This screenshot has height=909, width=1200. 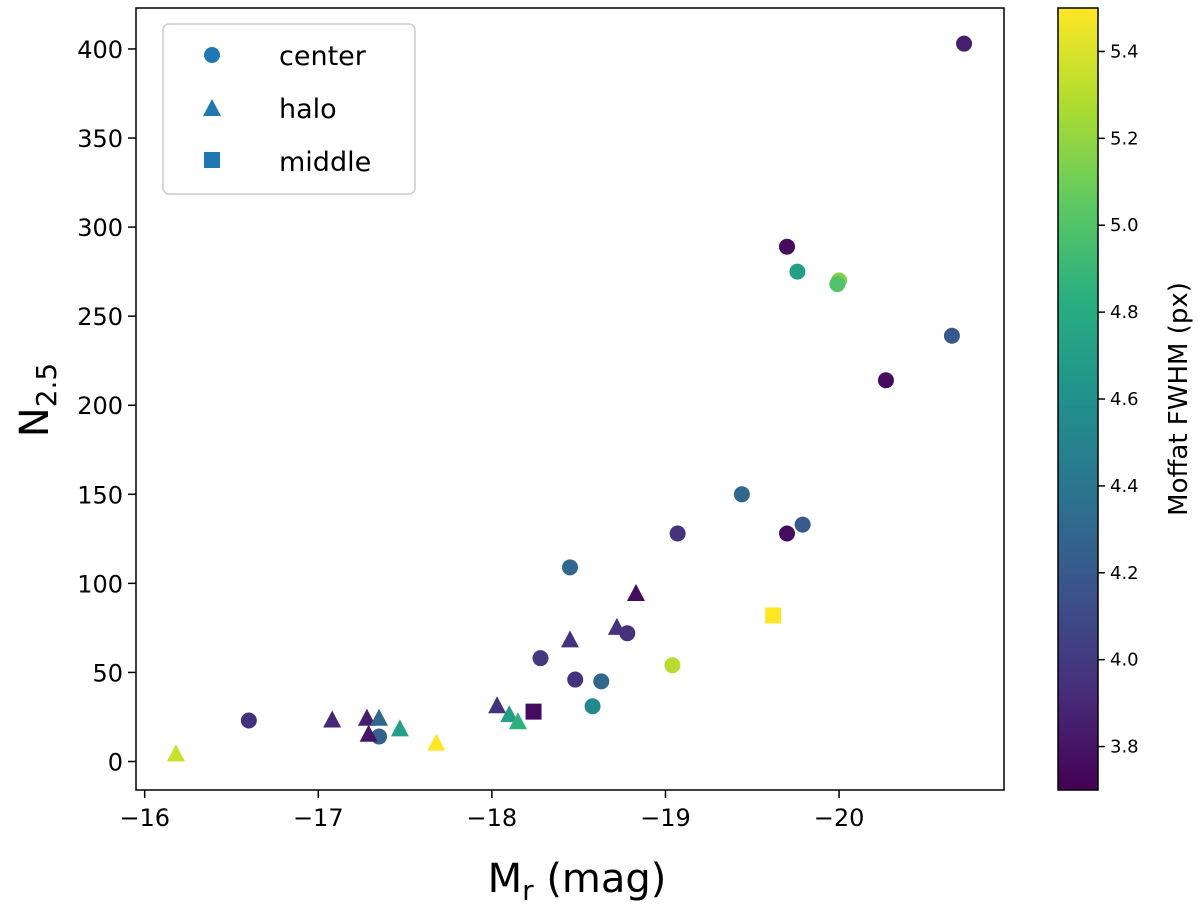 I want to click on y-axis: 0 50 100 150 200 250 300 350 400, so click(x=106, y=406).